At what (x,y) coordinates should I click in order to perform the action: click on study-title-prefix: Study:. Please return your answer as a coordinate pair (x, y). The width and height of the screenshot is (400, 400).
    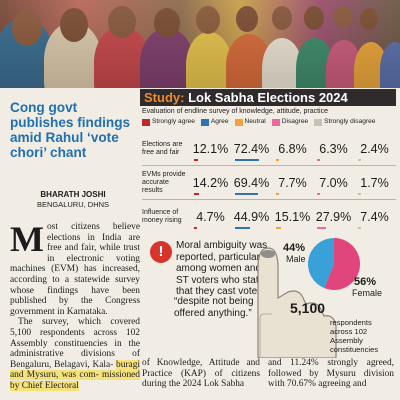
    Looking at the image, I should click on (166, 97).